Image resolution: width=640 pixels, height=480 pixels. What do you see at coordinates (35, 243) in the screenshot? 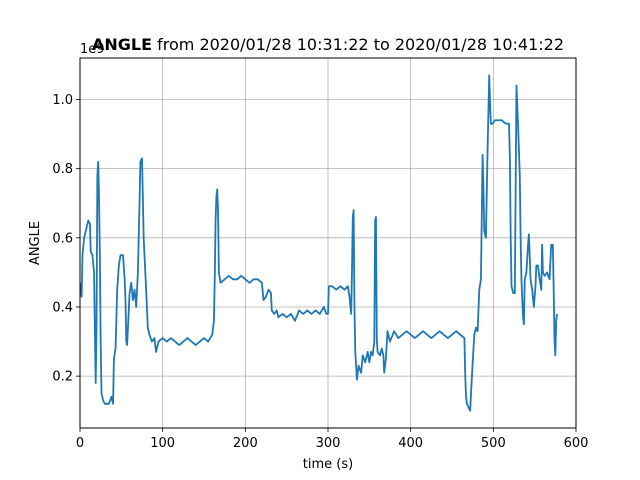
I see `y-axis-label: ANGLE` at bounding box center [35, 243].